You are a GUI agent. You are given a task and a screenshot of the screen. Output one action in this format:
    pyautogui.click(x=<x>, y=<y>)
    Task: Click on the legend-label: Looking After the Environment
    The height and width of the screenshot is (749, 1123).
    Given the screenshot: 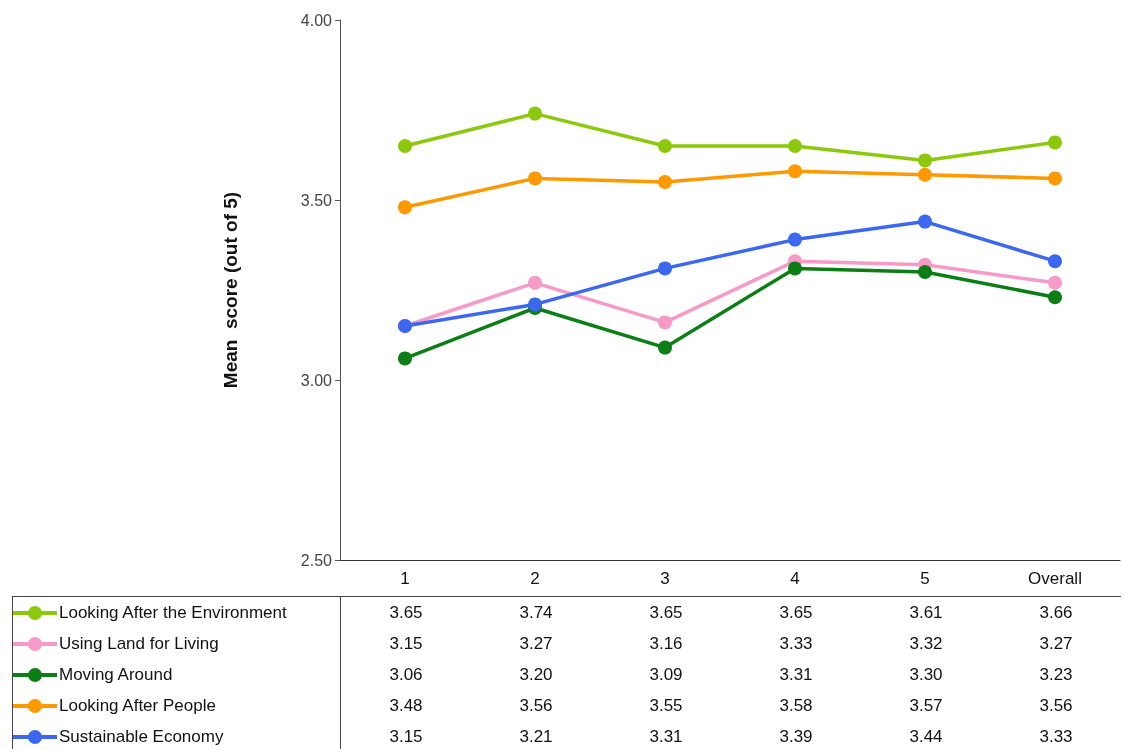 What is the action you would take?
    pyautogui.click(x=173, y=612)
    